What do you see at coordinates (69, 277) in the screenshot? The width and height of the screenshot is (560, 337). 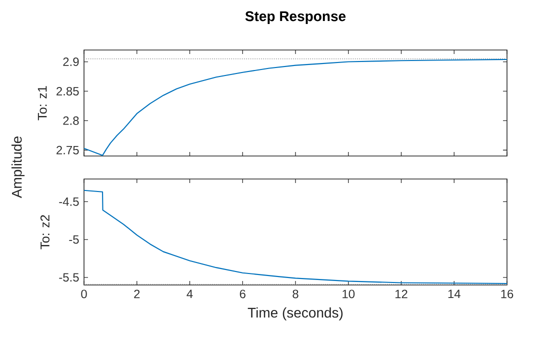 I see `y-tick-label: -5.5` at bounding box center [69, 277].